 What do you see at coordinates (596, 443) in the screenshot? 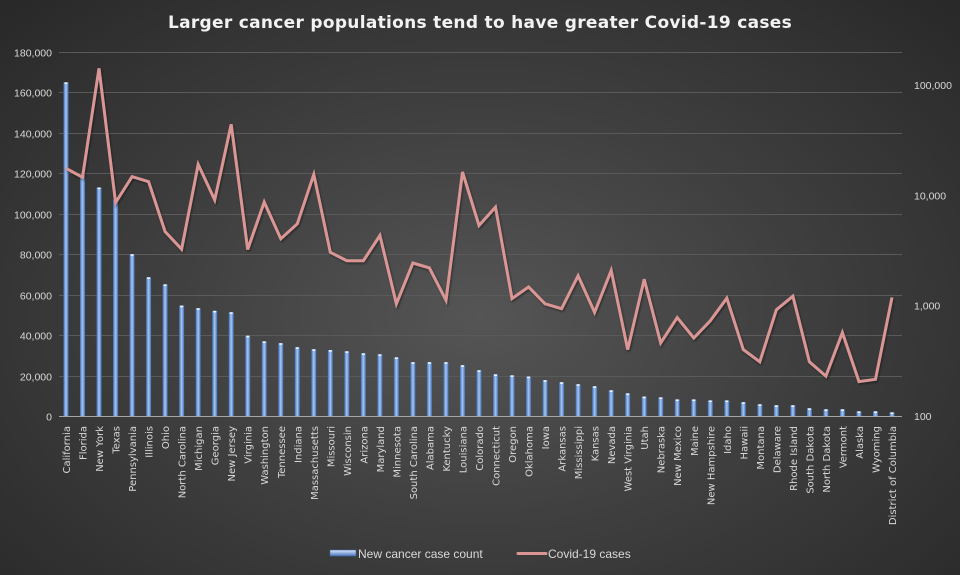
I see `category-label: Kansas` at bounding box center [596, 443].